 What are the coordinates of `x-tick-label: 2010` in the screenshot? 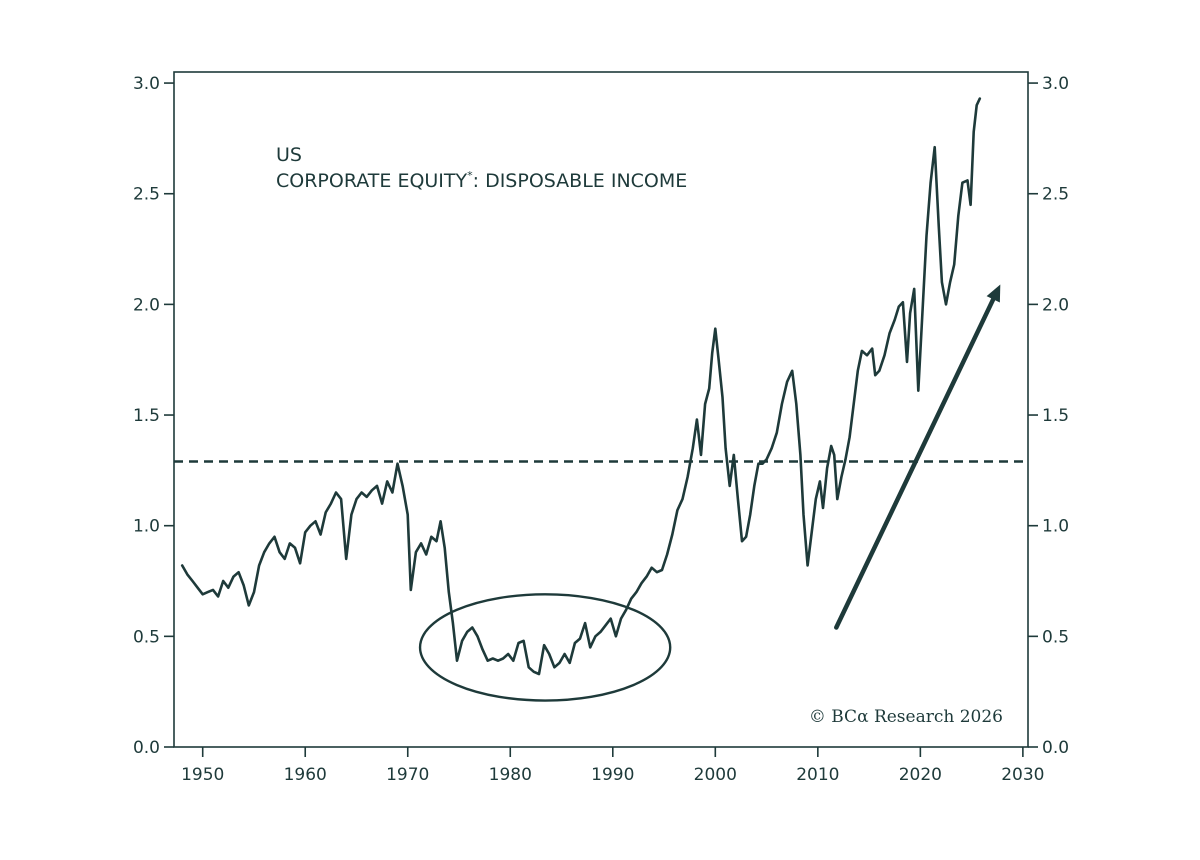 It's located at (817, 775).